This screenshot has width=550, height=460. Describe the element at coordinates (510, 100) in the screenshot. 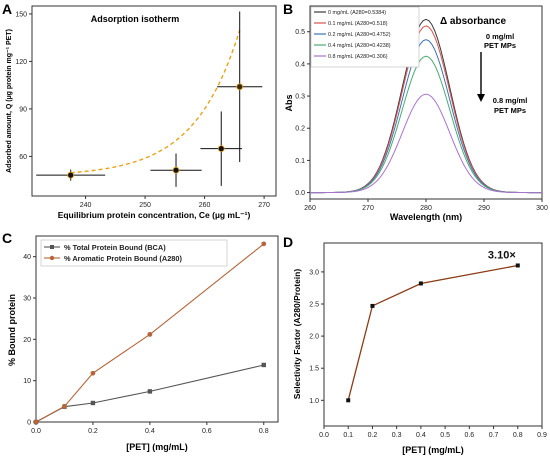

I see `panel-b-annot-bottom-1: 0.8 mg/ml` at that location.